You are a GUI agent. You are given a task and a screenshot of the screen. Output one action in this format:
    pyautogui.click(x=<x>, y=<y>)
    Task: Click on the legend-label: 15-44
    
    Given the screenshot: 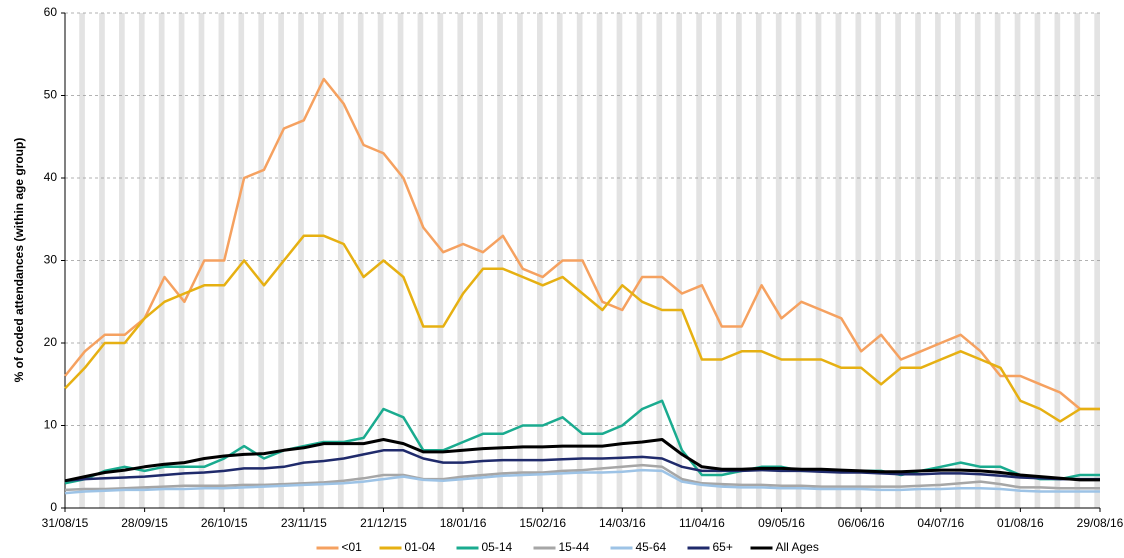 What is the action you would take?
    pyautogui.click(x=574, y=547)
    